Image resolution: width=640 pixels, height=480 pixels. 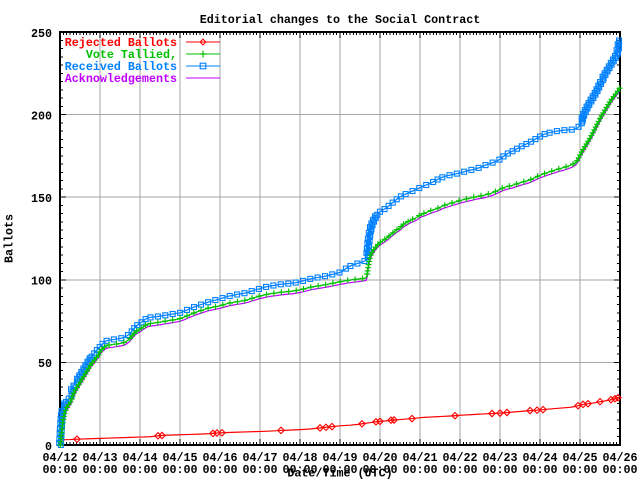 I want to click on svg-text: 200, so click(x=41, y=116).